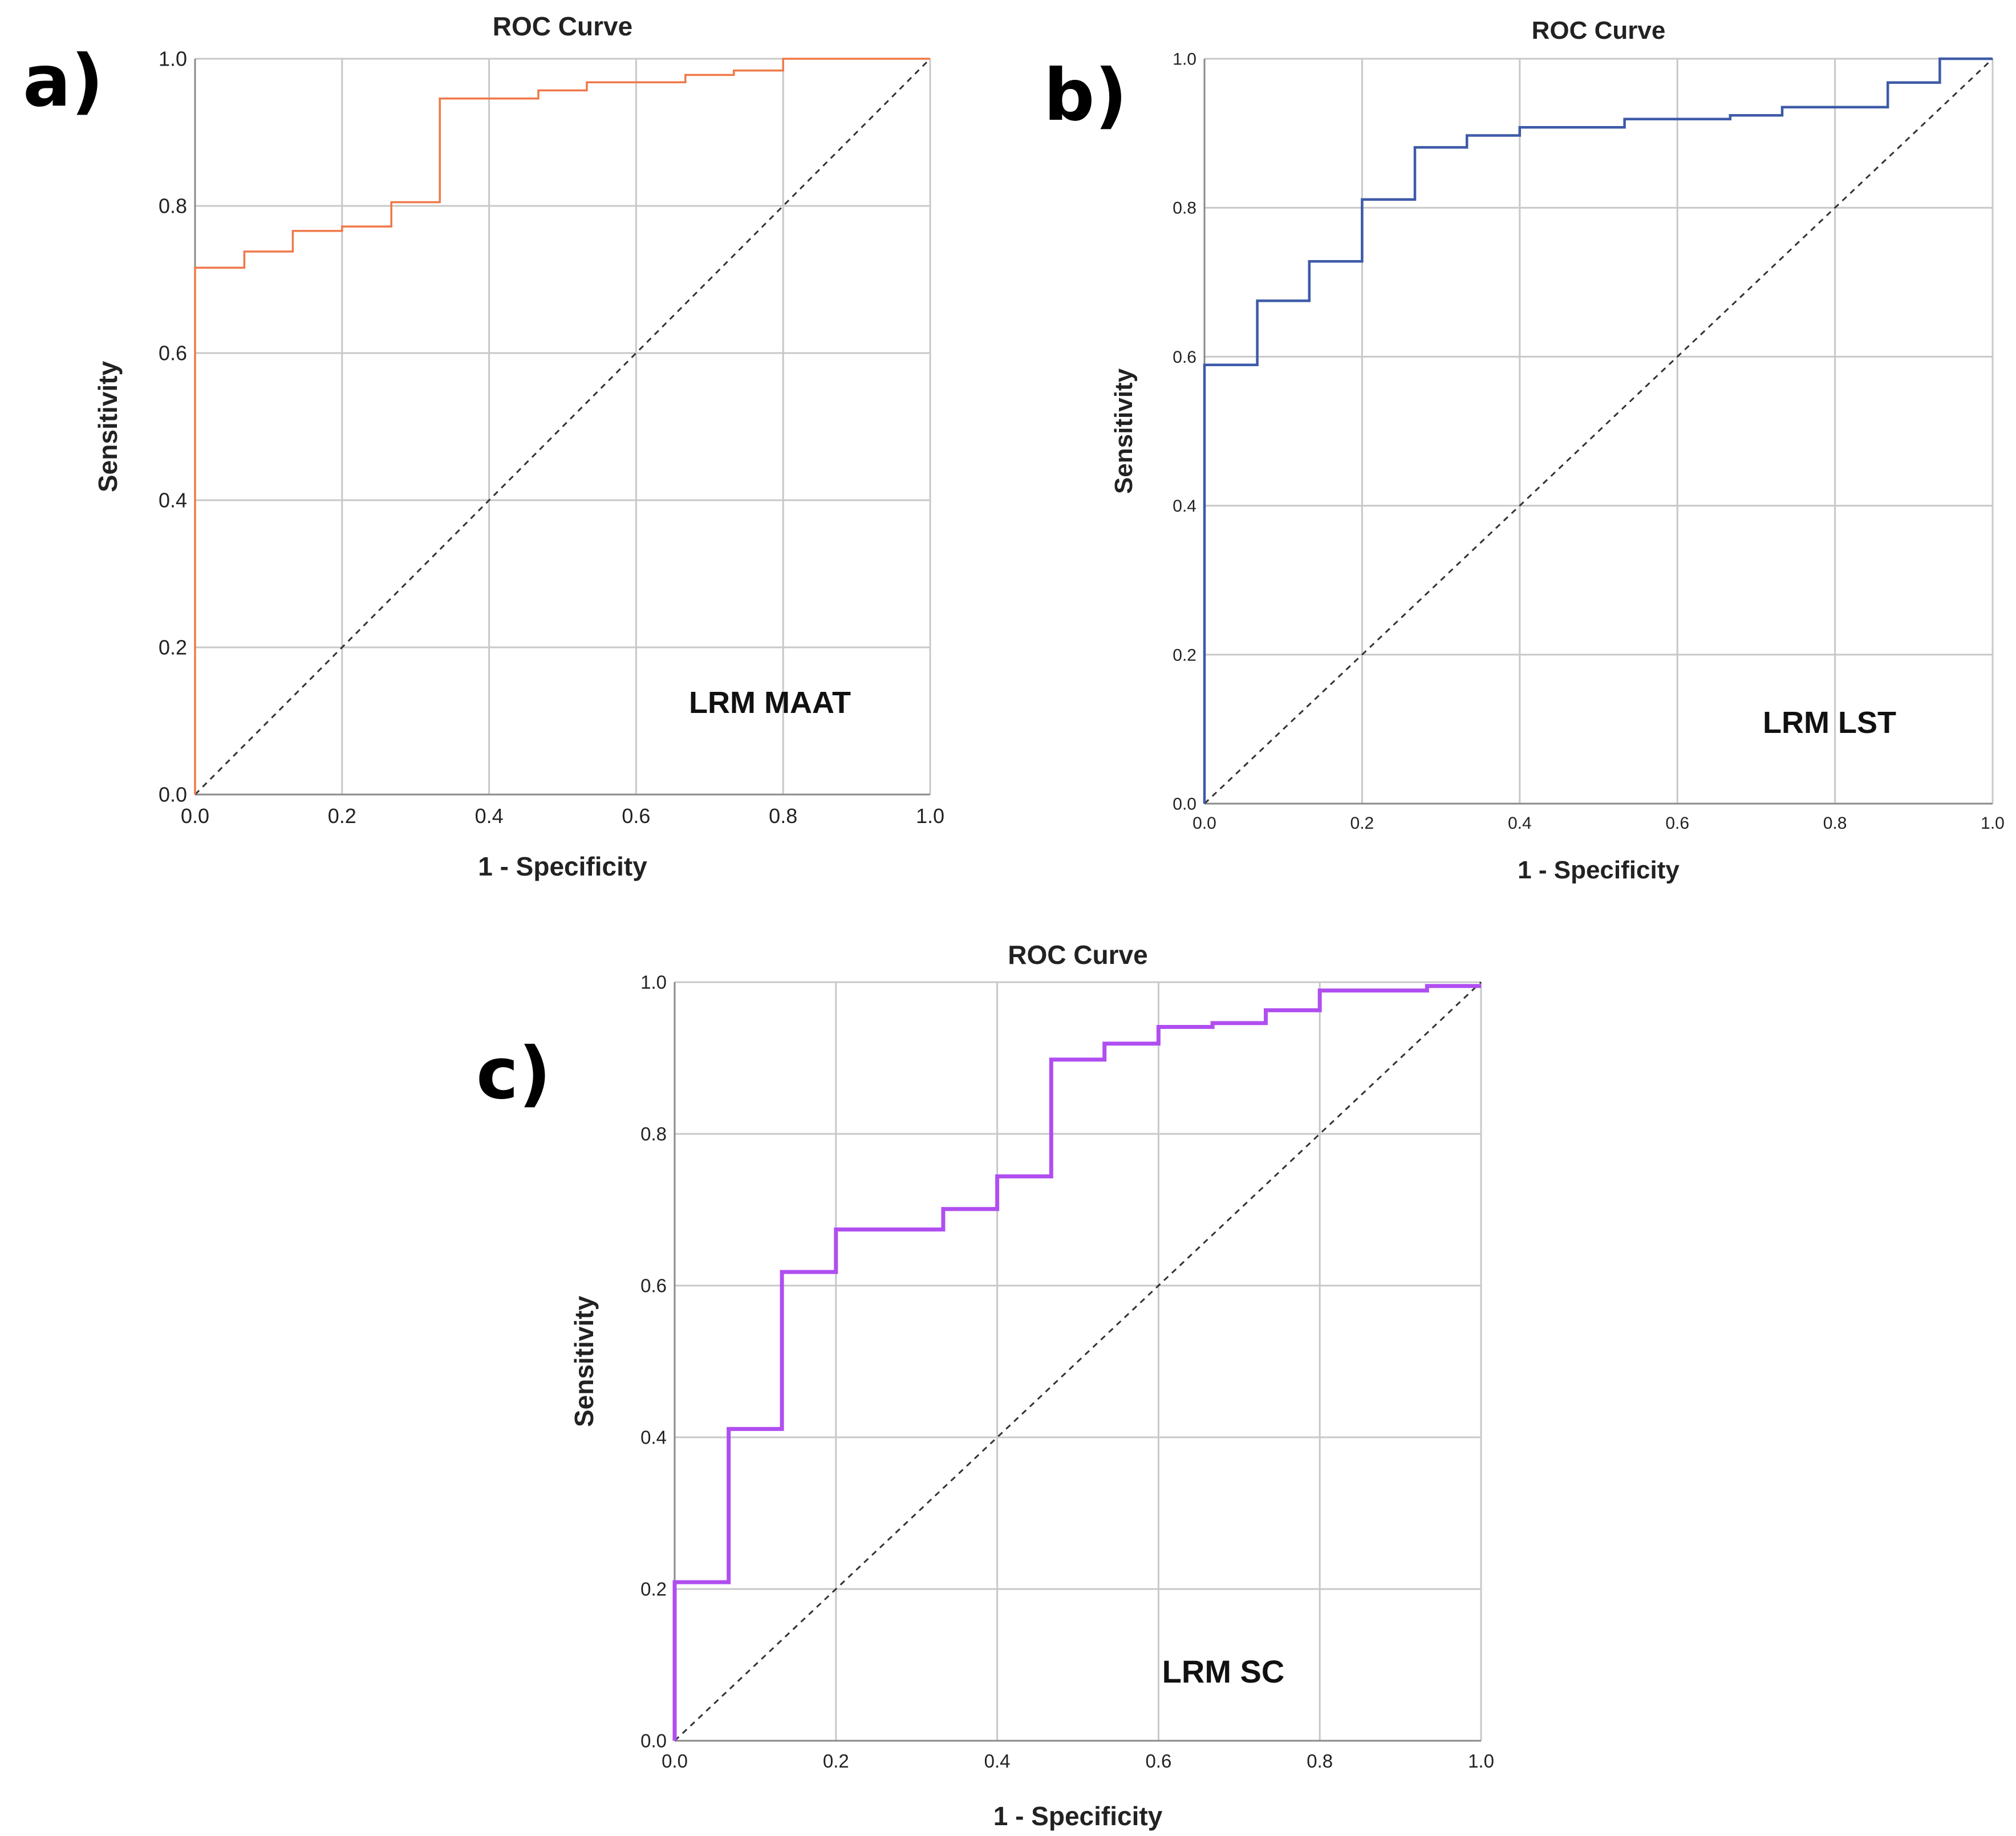  Describe the element at coordinates (653, 982) in the screenshot. I see `y-tick-label-c-5: 1.0` at that location.